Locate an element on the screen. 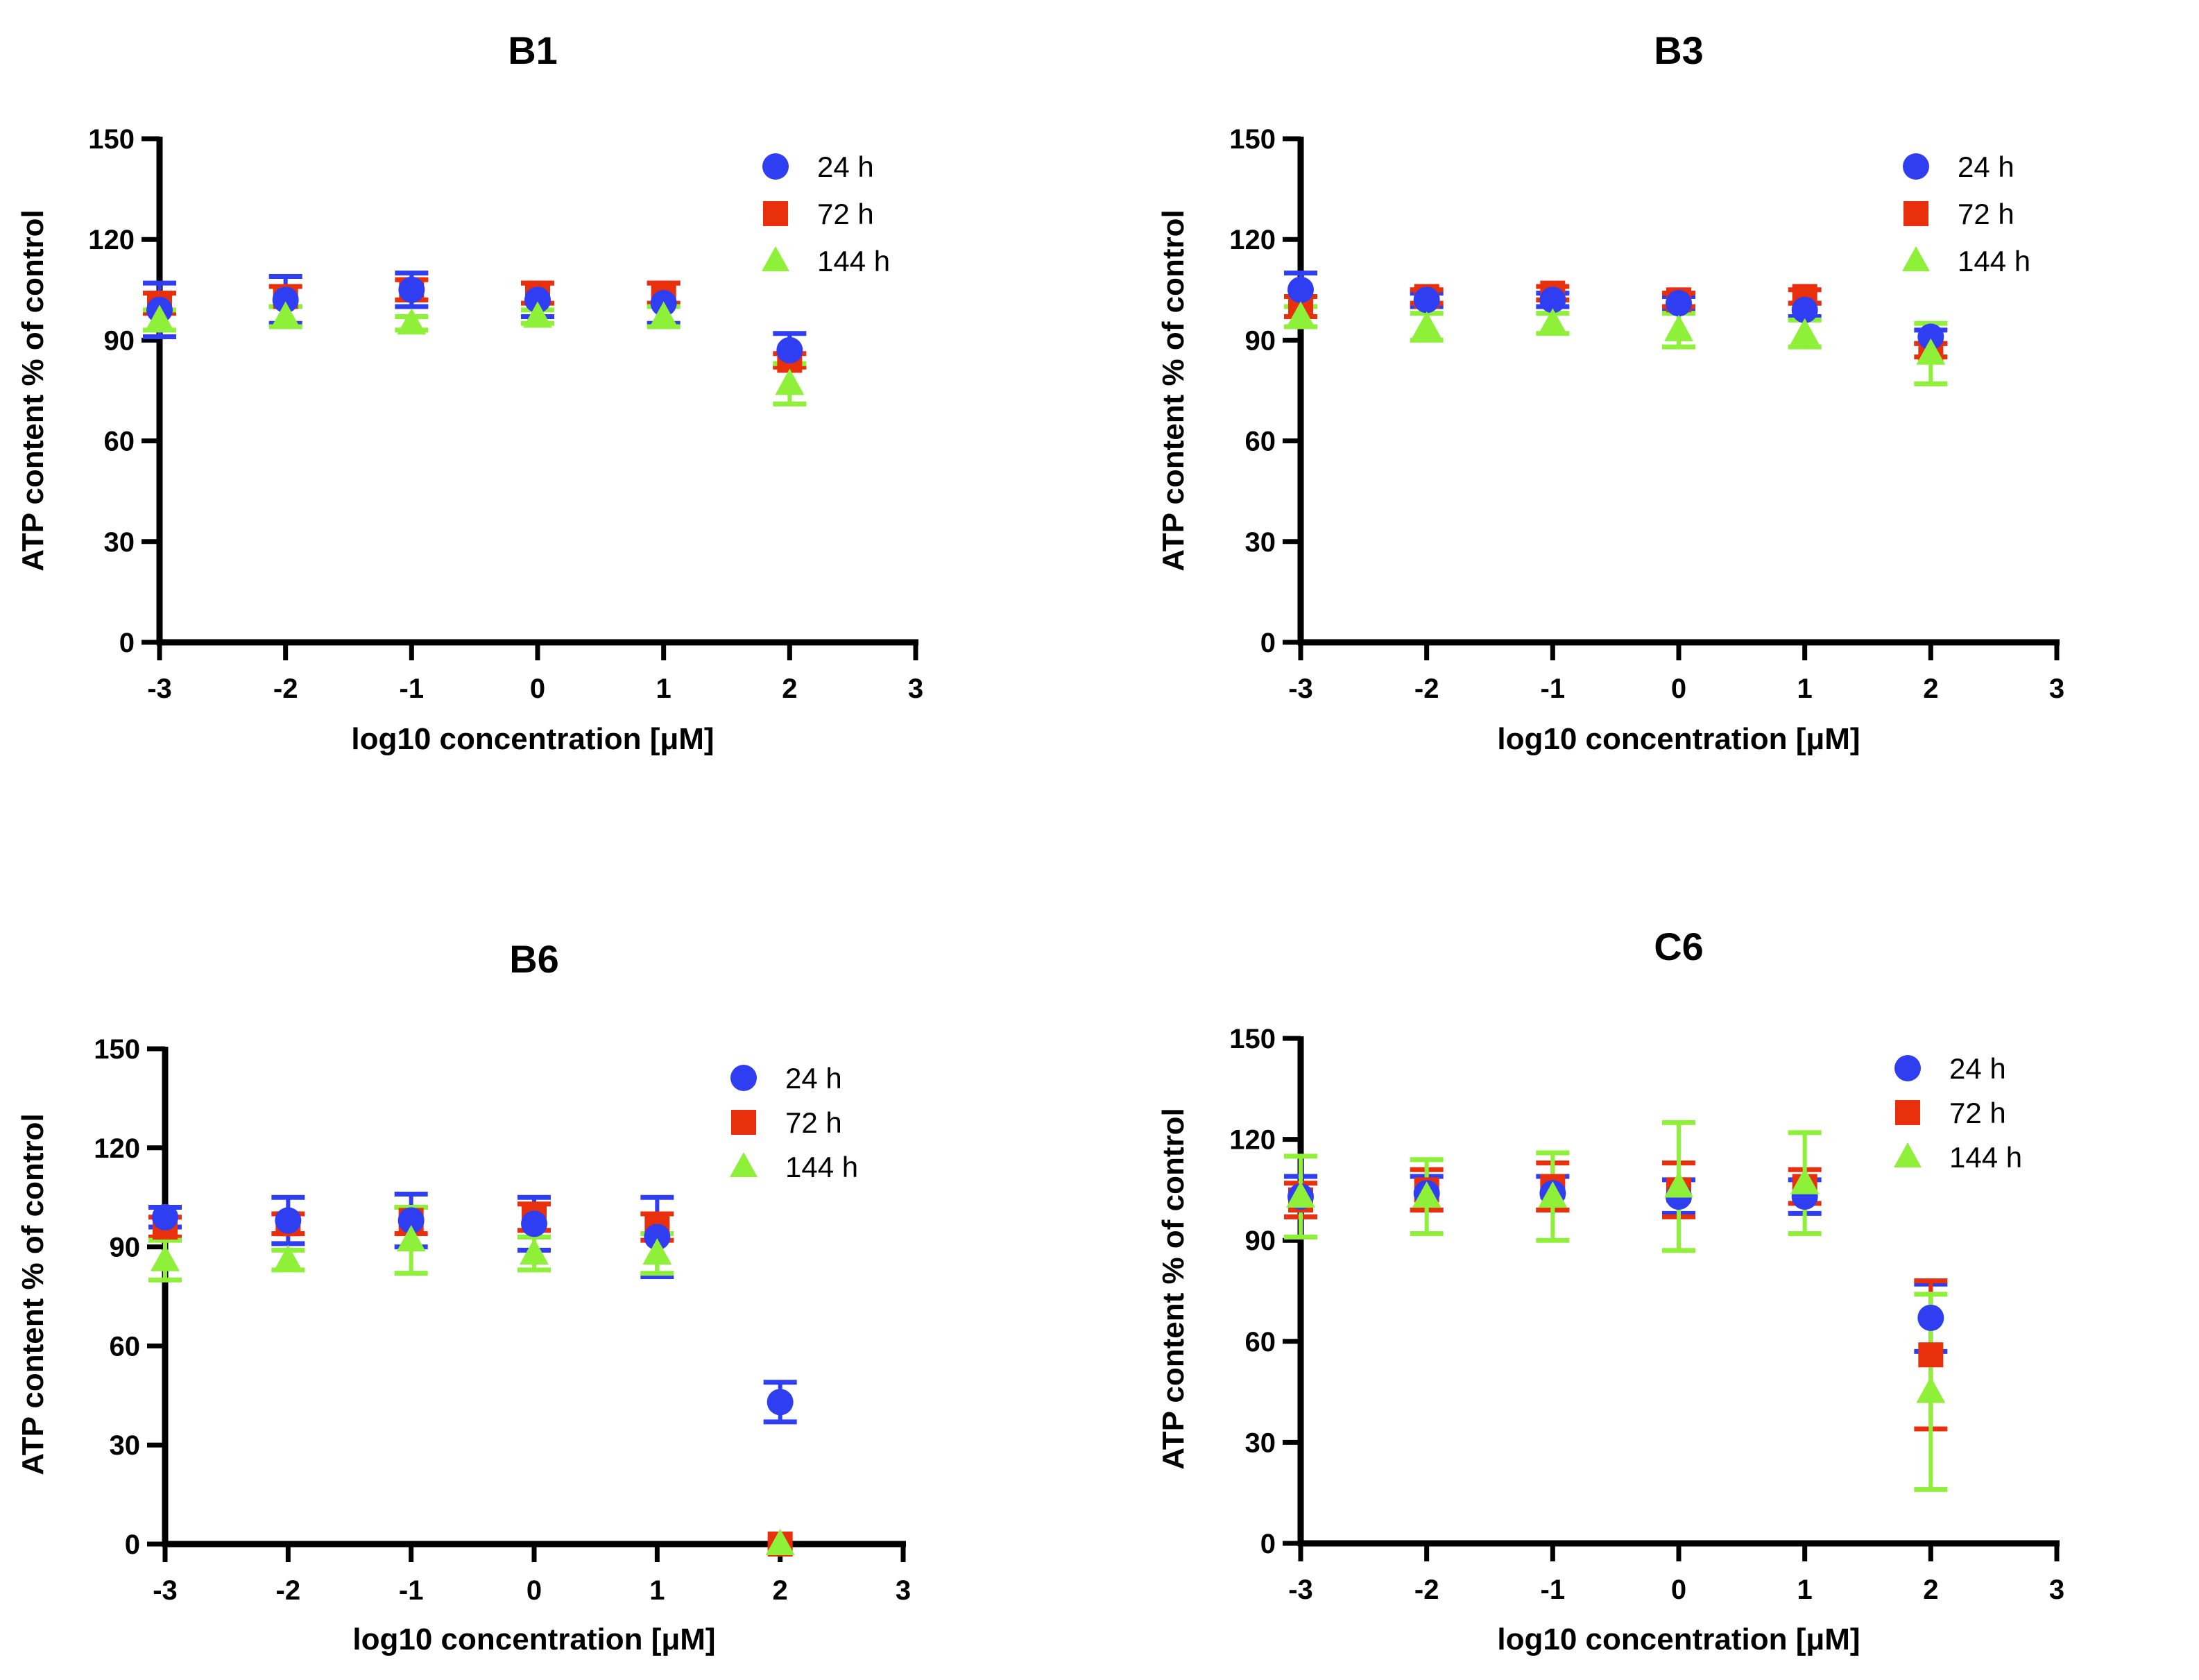 This screenshot has width=2199, height=1680. chart-title: B1 is located at coordinates (533, 50).